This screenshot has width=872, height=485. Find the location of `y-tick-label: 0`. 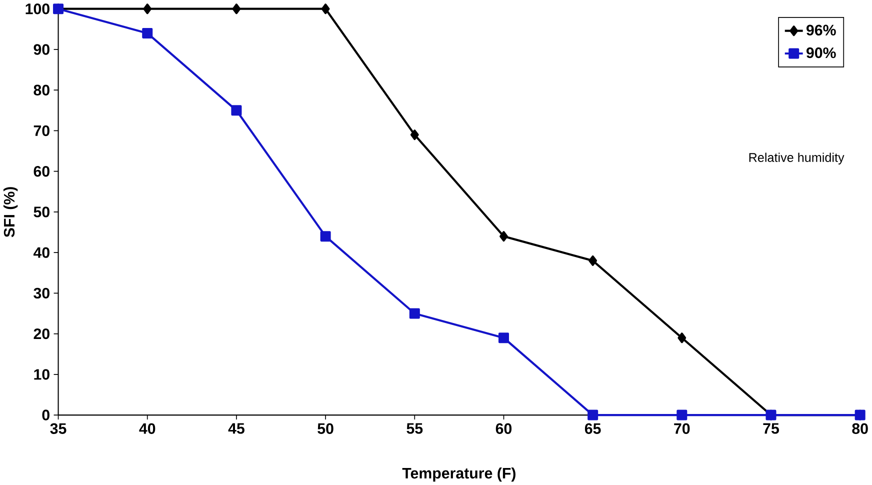

y-tick-label: 0 is located at coordinates (46, 415).